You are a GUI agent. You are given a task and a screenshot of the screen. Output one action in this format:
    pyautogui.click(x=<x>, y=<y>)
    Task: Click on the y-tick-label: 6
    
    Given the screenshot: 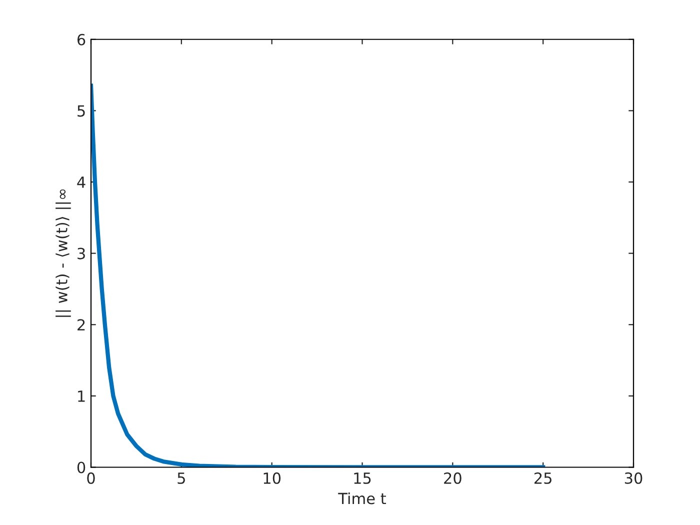 What is the action you would take?
    pyautogui.click(x=81, y=40)
    